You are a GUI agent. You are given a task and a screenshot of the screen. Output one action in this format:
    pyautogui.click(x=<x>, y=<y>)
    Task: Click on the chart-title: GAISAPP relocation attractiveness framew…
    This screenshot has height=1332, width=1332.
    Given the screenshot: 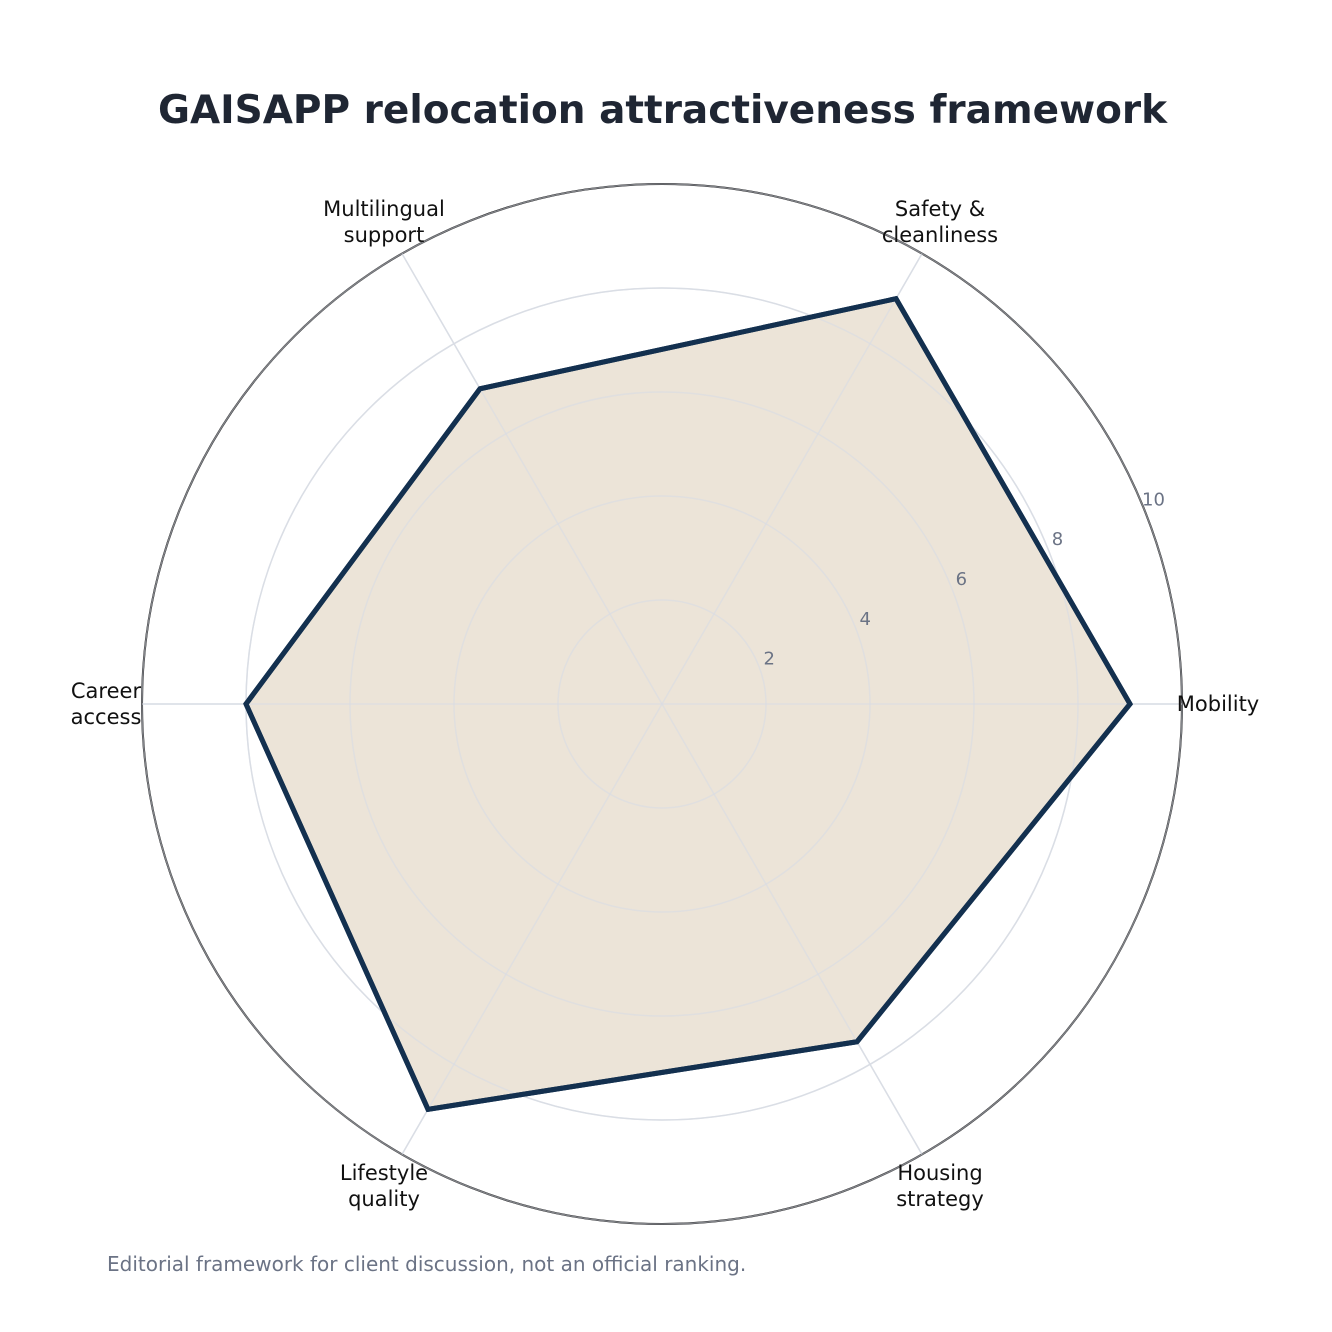 What is the action you would take?
    pyautogui.click(x=662, y=110)
    